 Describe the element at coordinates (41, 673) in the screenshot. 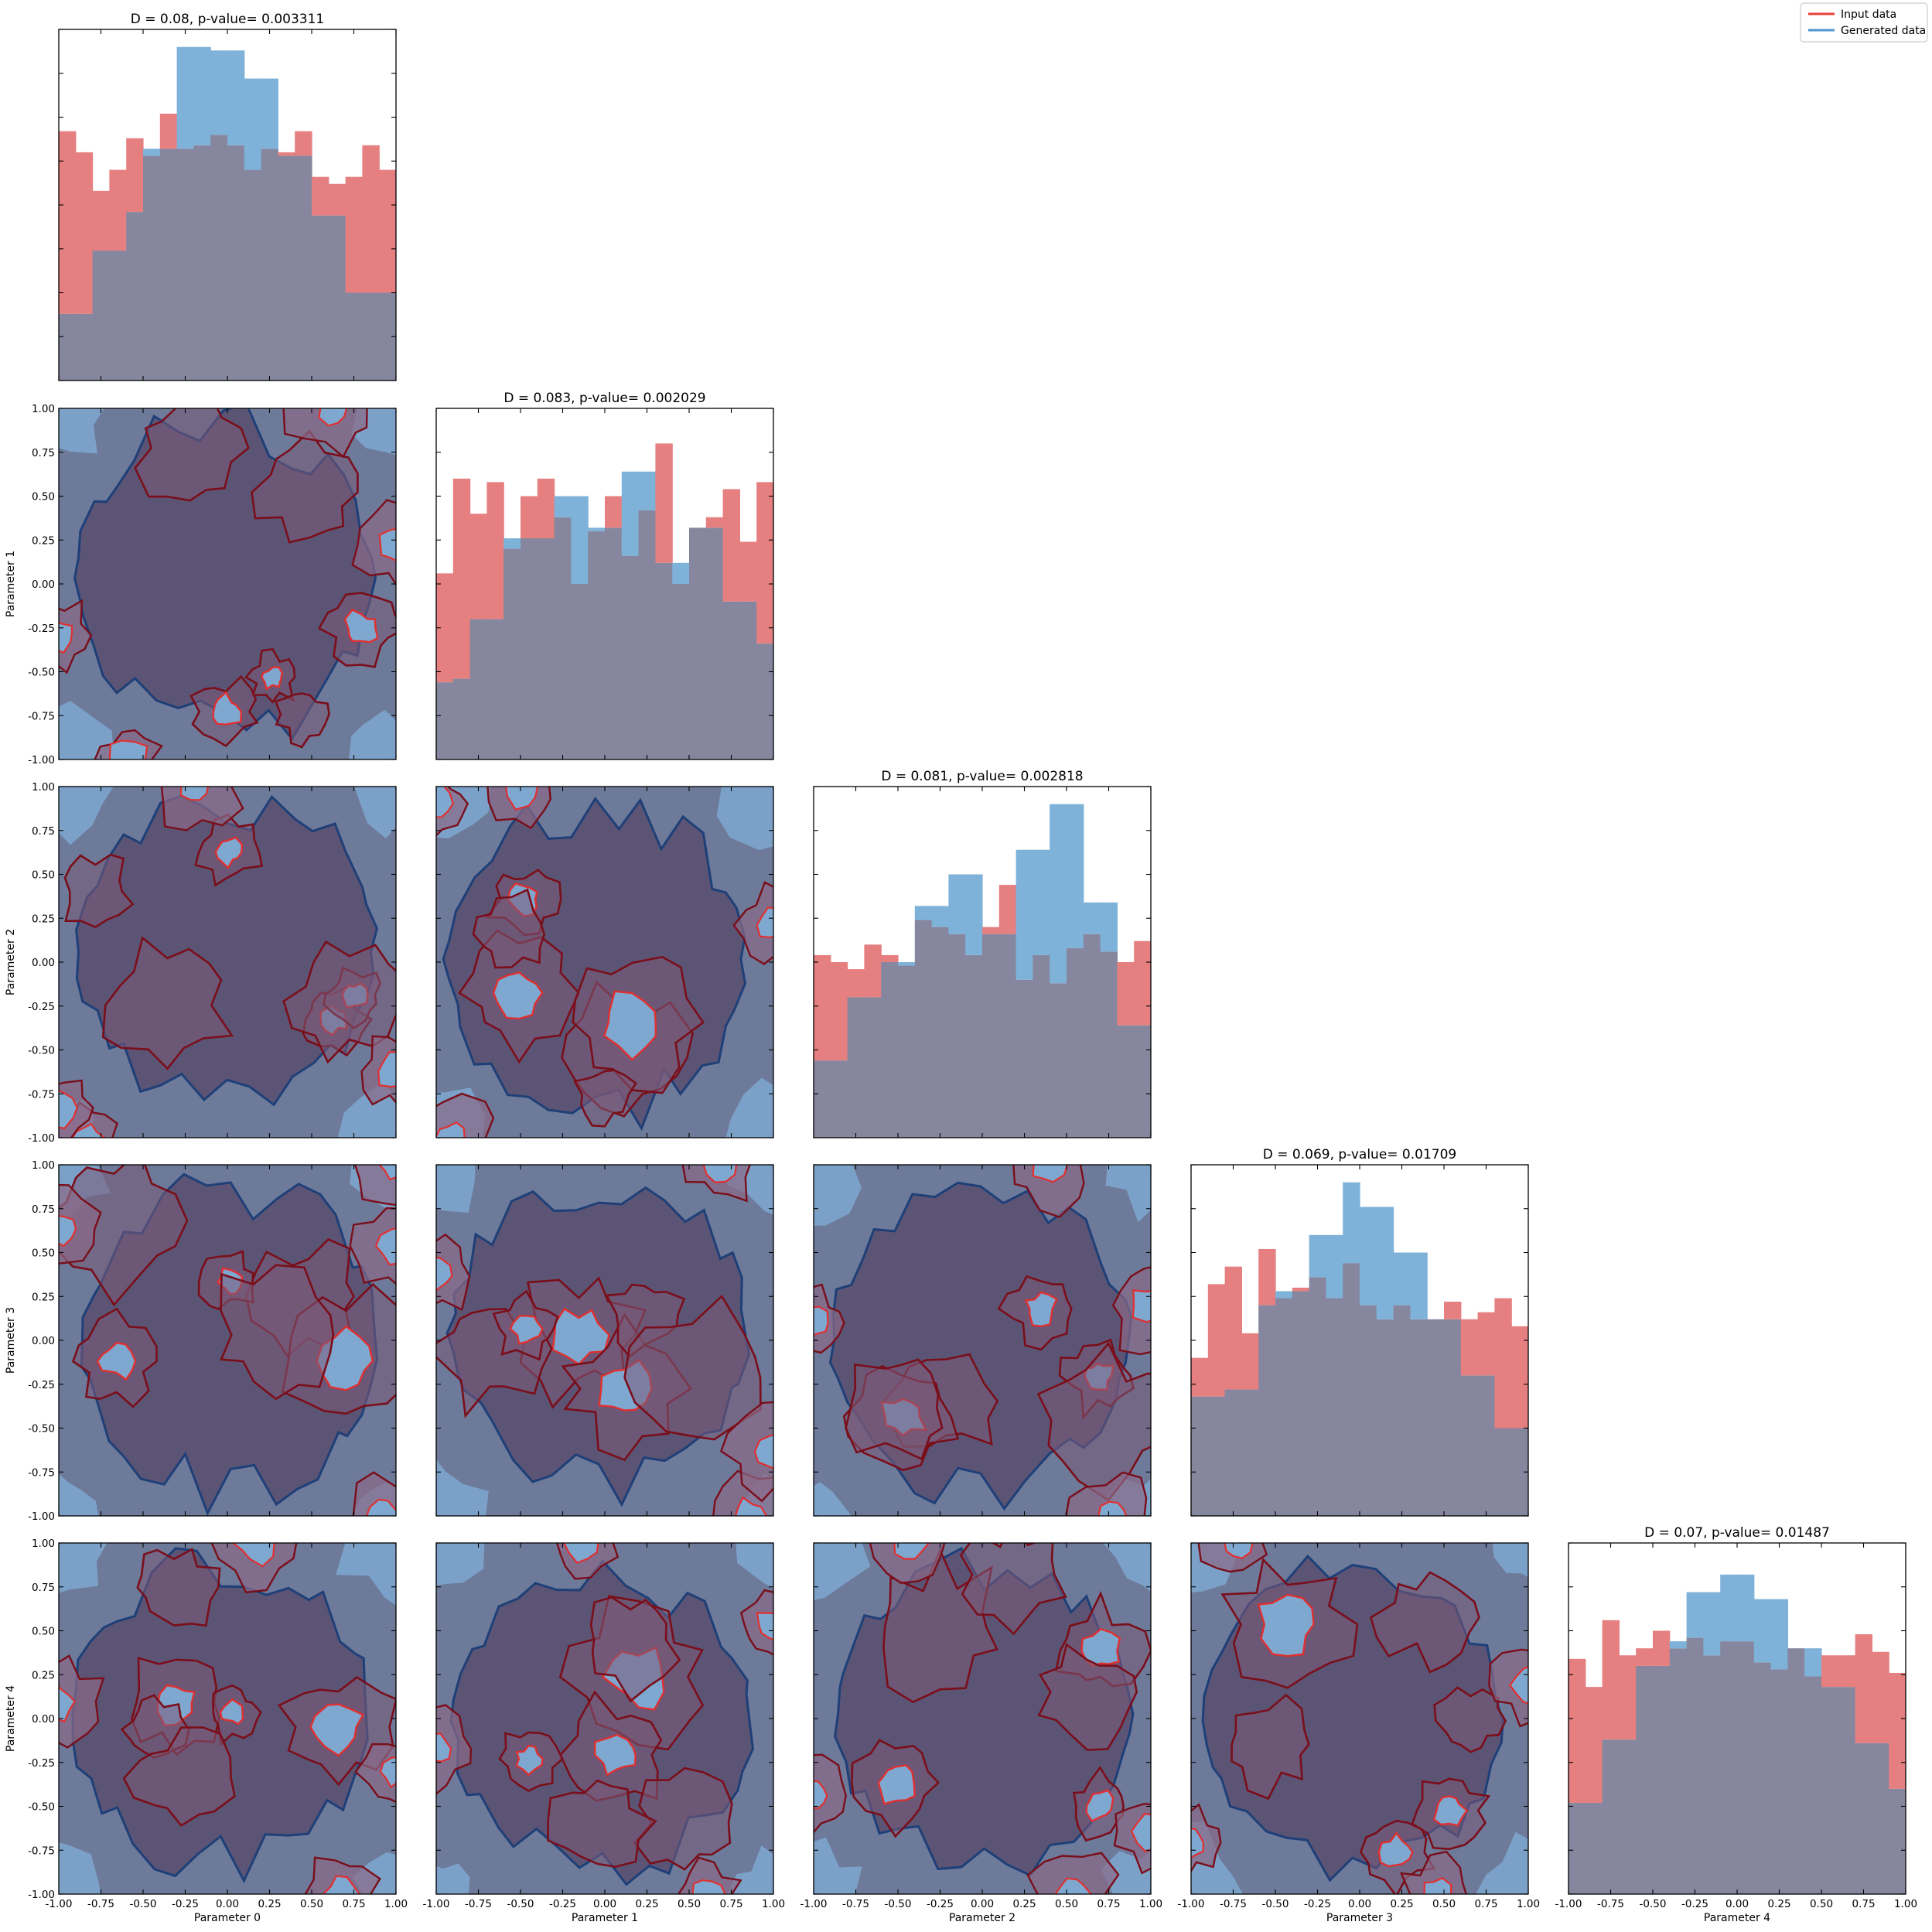

I see `y-tick-label: -0.50` at that location.